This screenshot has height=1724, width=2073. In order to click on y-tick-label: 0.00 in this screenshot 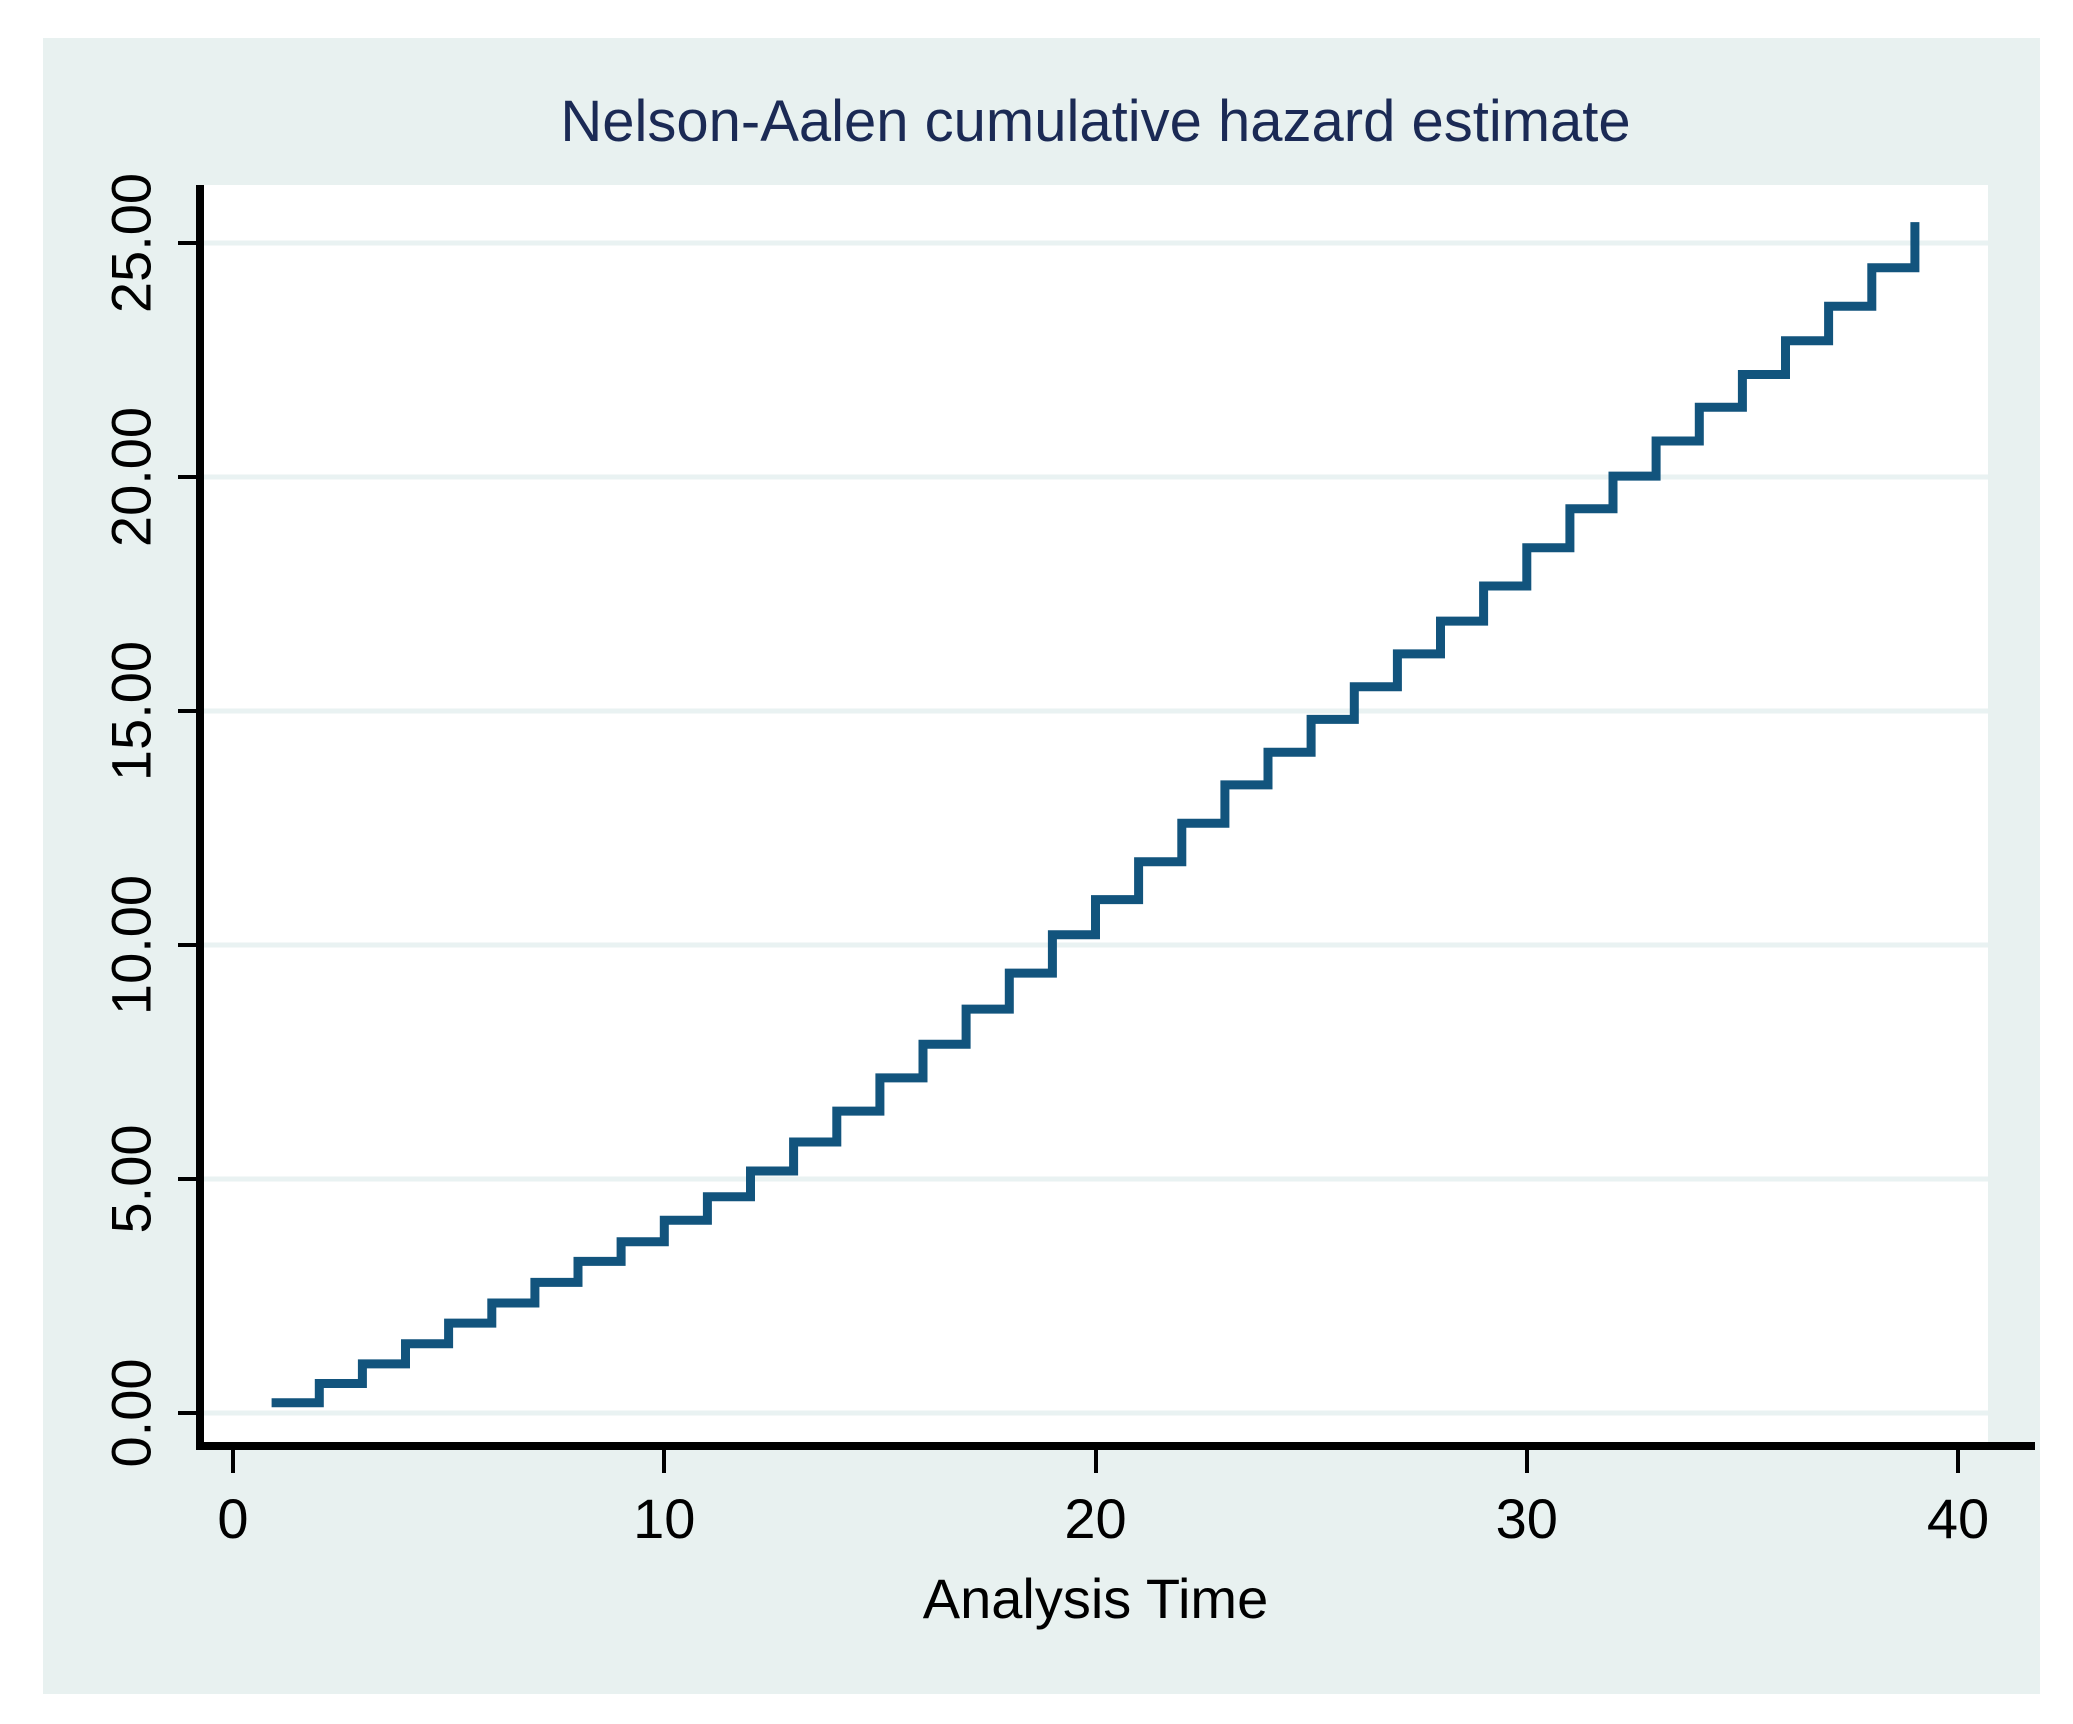, I will do `click(131, 1413)`.